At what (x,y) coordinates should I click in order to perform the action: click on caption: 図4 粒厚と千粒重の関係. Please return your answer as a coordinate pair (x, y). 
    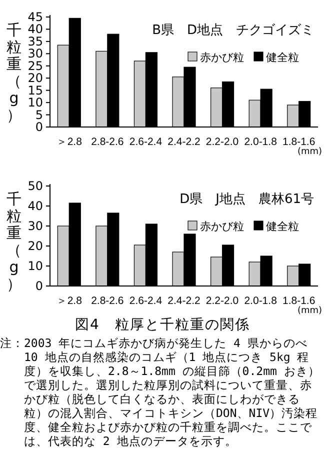
    Looking at the image, I should click on (162, 325).